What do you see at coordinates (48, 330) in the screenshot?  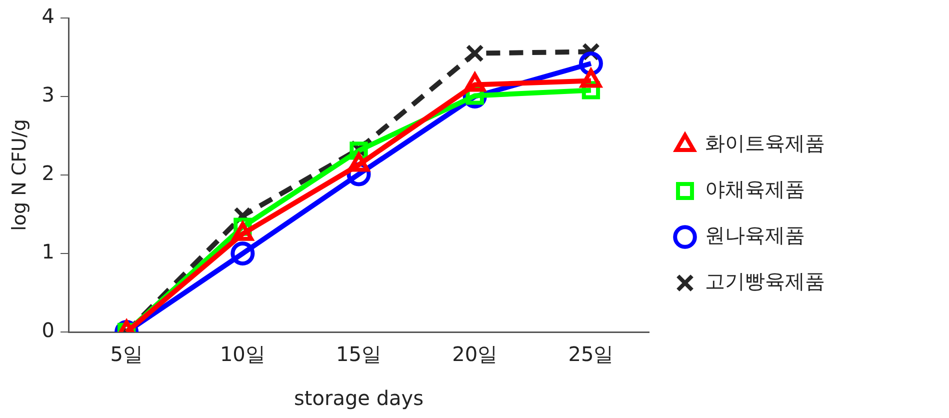 I see `y-tick-label: 0` at bounding box center [48, 330].